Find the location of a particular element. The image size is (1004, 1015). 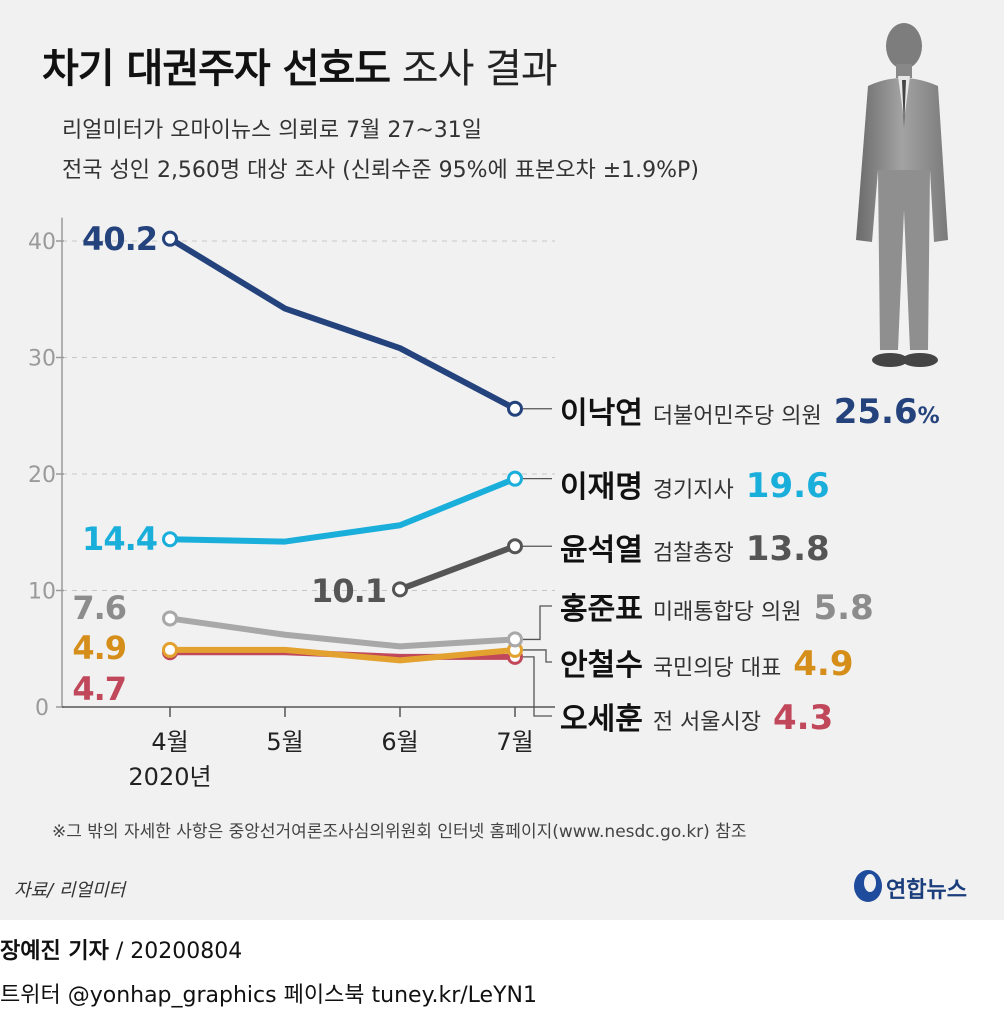

series-end-value: 4.9 is located at coordinates (823, 664).